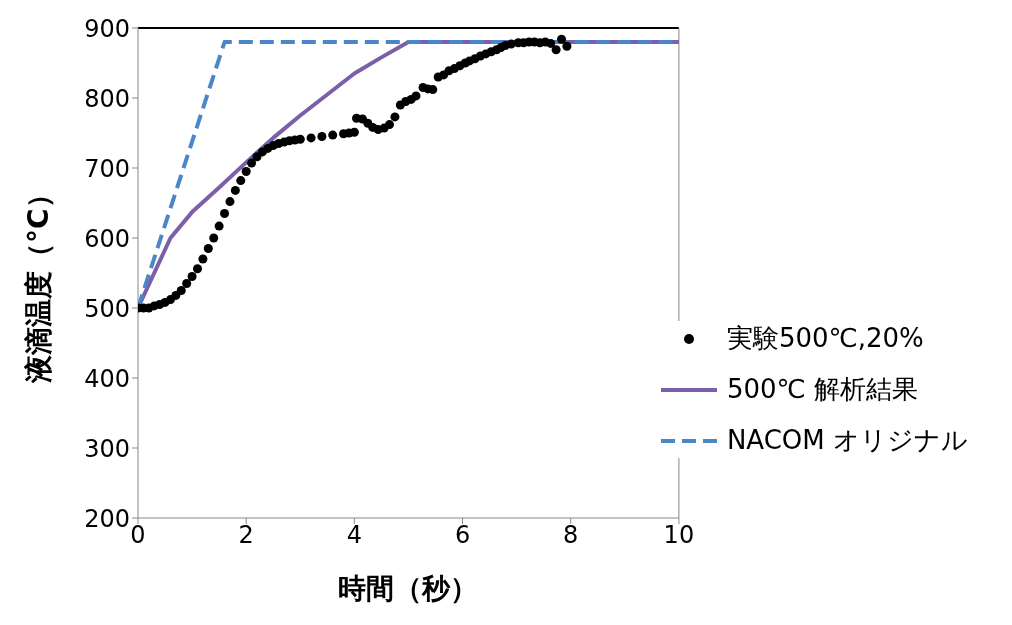 Image resolution: width=1012 pixels, height=625 pixels. I want to click on y-tick-label: 500, so click(107, 308).